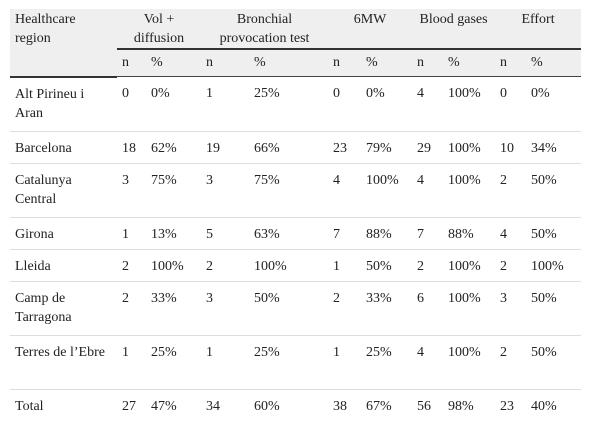 Image resolution: width=590 pixels, height=421 pixels. What do you see at coordinates (265, 29) in the screenshot?
I see `header-bronchial-provocation: Bronchial provocation test` at bounding box center [265, 29].